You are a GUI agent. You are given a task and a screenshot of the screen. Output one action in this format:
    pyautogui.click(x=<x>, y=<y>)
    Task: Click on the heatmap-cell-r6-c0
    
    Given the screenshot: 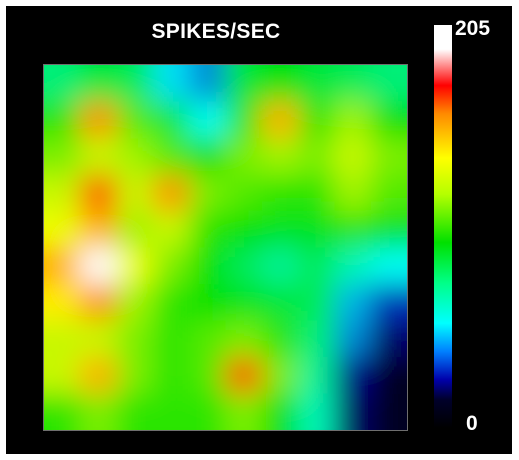 What is the action you would take?
    pyautogui.click(x=62, y=302)
    